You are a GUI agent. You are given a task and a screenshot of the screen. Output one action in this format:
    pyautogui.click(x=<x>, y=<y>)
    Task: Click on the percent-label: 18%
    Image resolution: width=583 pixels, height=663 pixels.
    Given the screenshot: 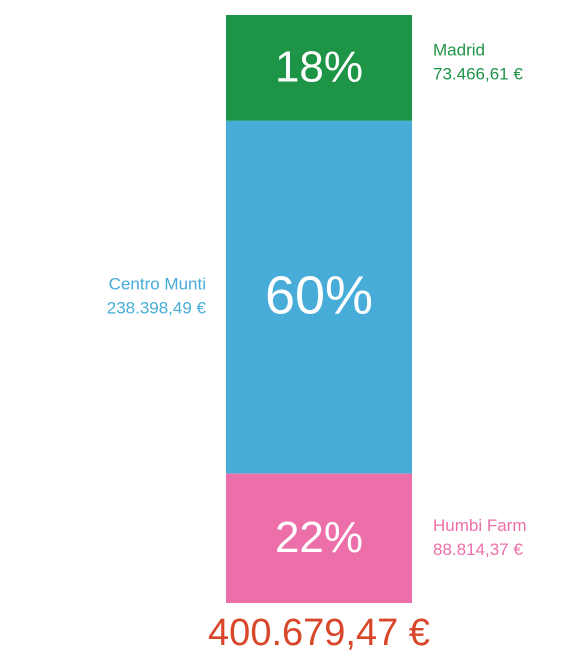 What is the action you would take?
    pyautogui.click(x=319, y=67)
    